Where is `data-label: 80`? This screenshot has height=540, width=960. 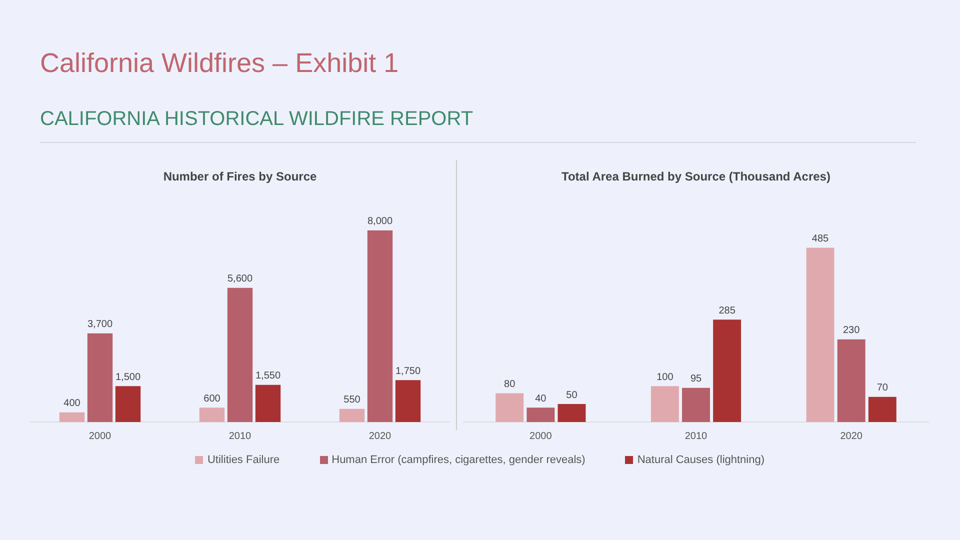
data-label: 80 is located at coordinates (510, 384).